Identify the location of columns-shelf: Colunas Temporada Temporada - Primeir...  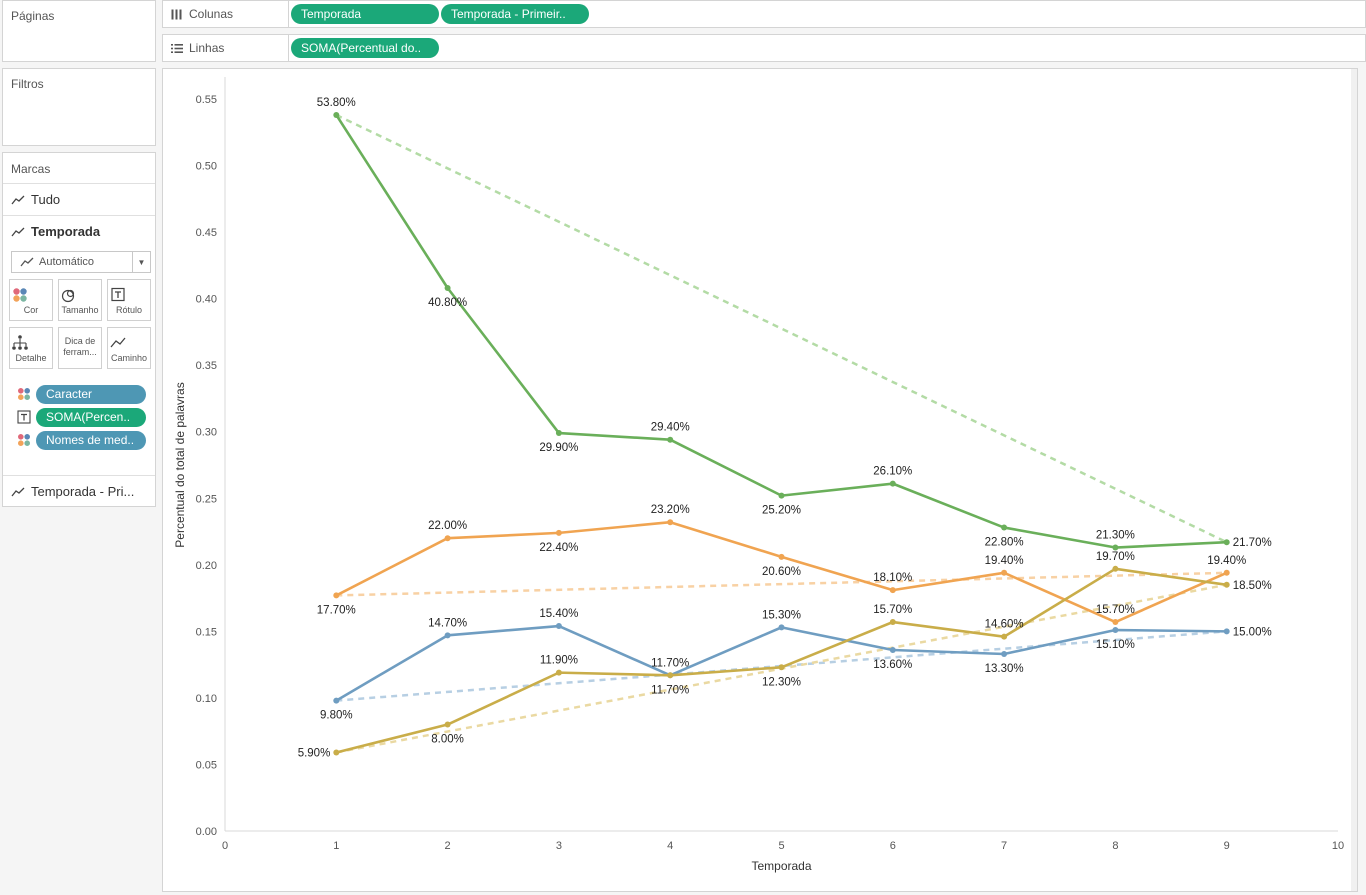
(764, 14).